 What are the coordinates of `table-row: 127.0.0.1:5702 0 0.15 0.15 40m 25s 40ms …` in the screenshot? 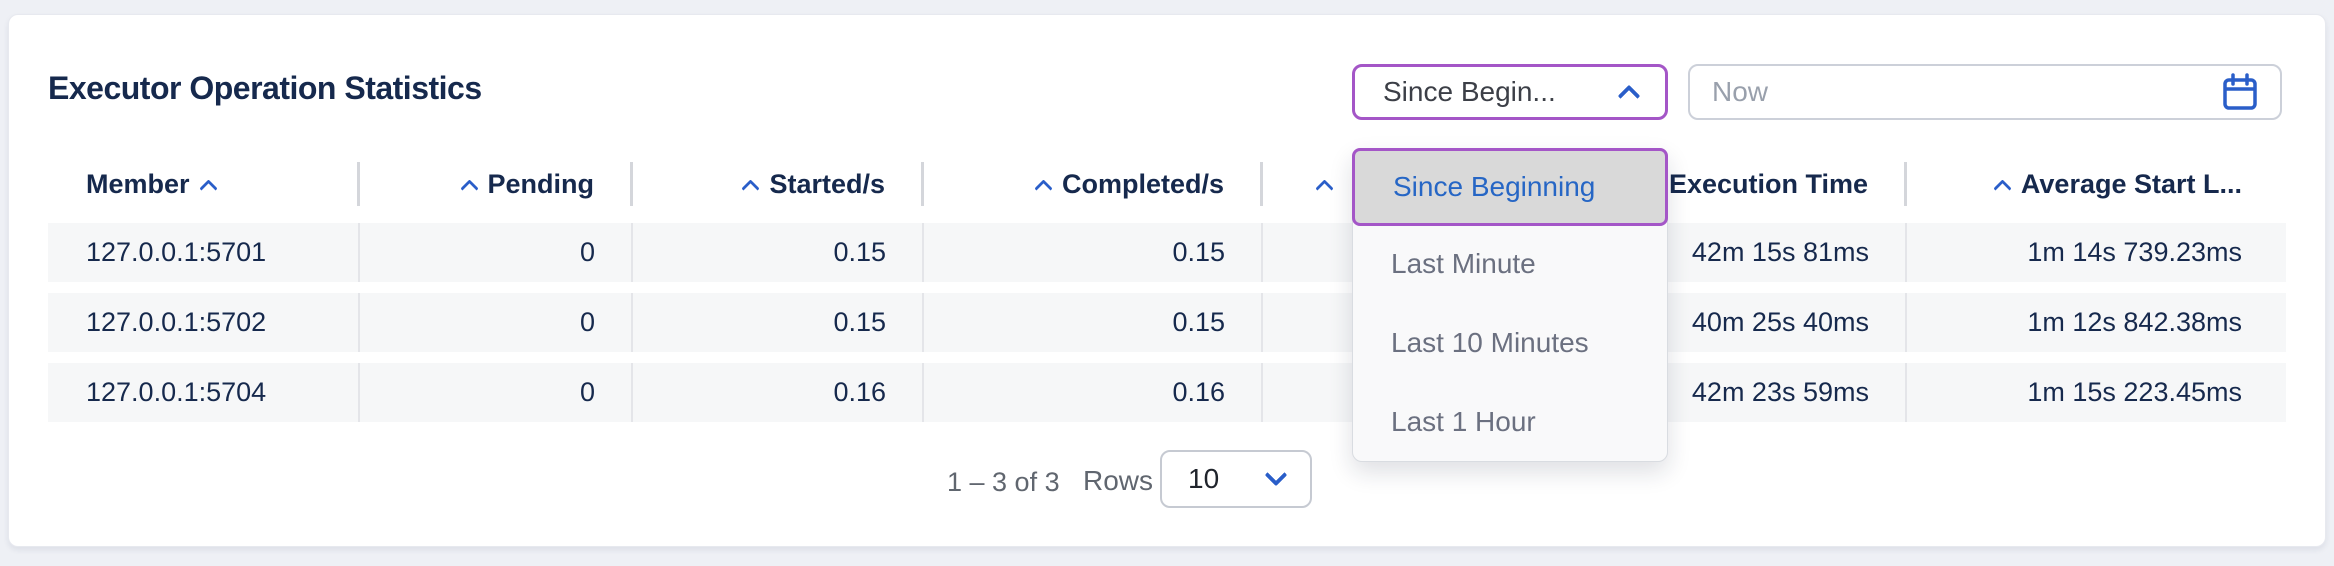 It's located at (1167, 322).